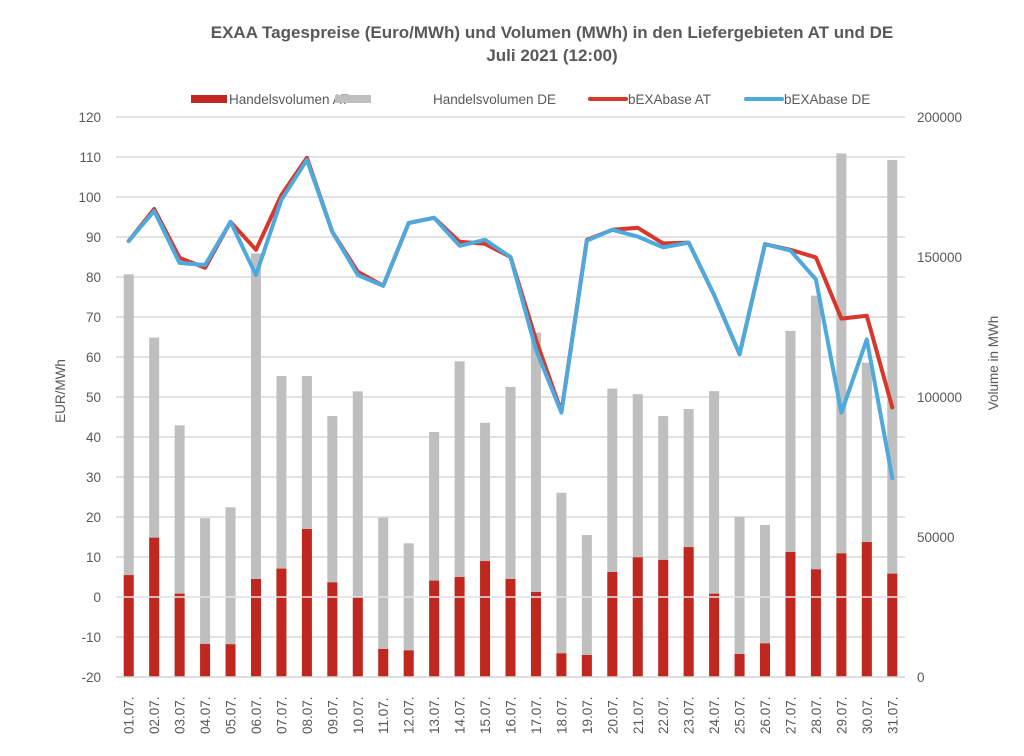 Image resolution: width=1024 pixels, height=756 pixels. What do you see at coordinates (867, 715) in the screenshot?
I see `x-tick-label: 30.07.` at bounding box center [867, 715].